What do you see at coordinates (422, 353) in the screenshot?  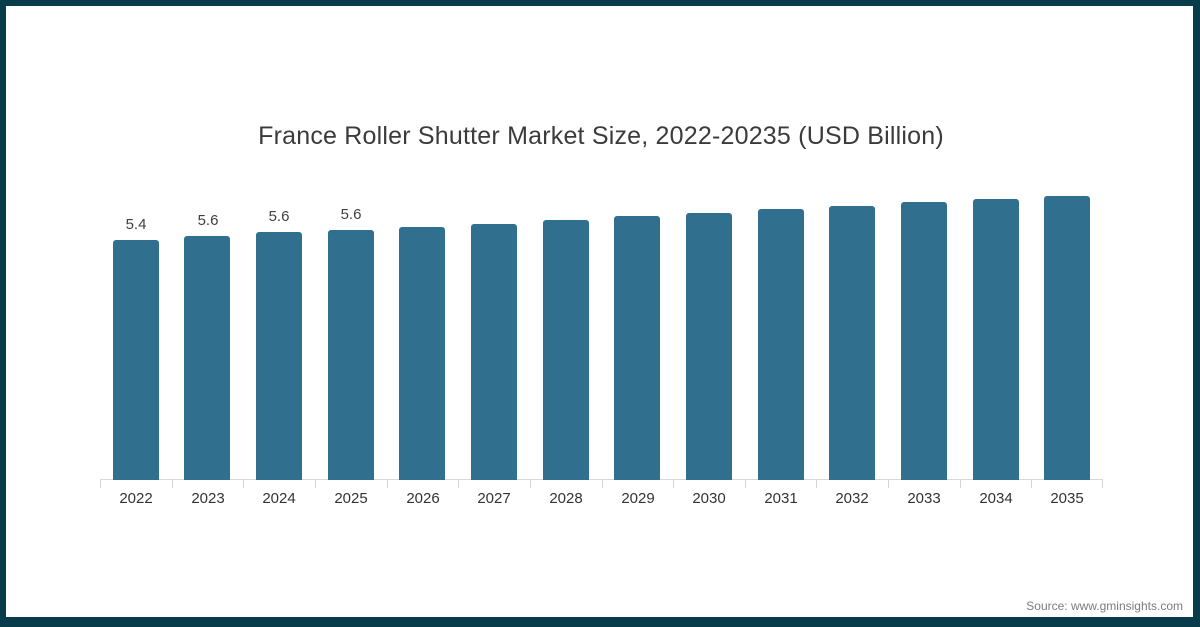 I see `bar-2026` at bounding box center [422, 353].